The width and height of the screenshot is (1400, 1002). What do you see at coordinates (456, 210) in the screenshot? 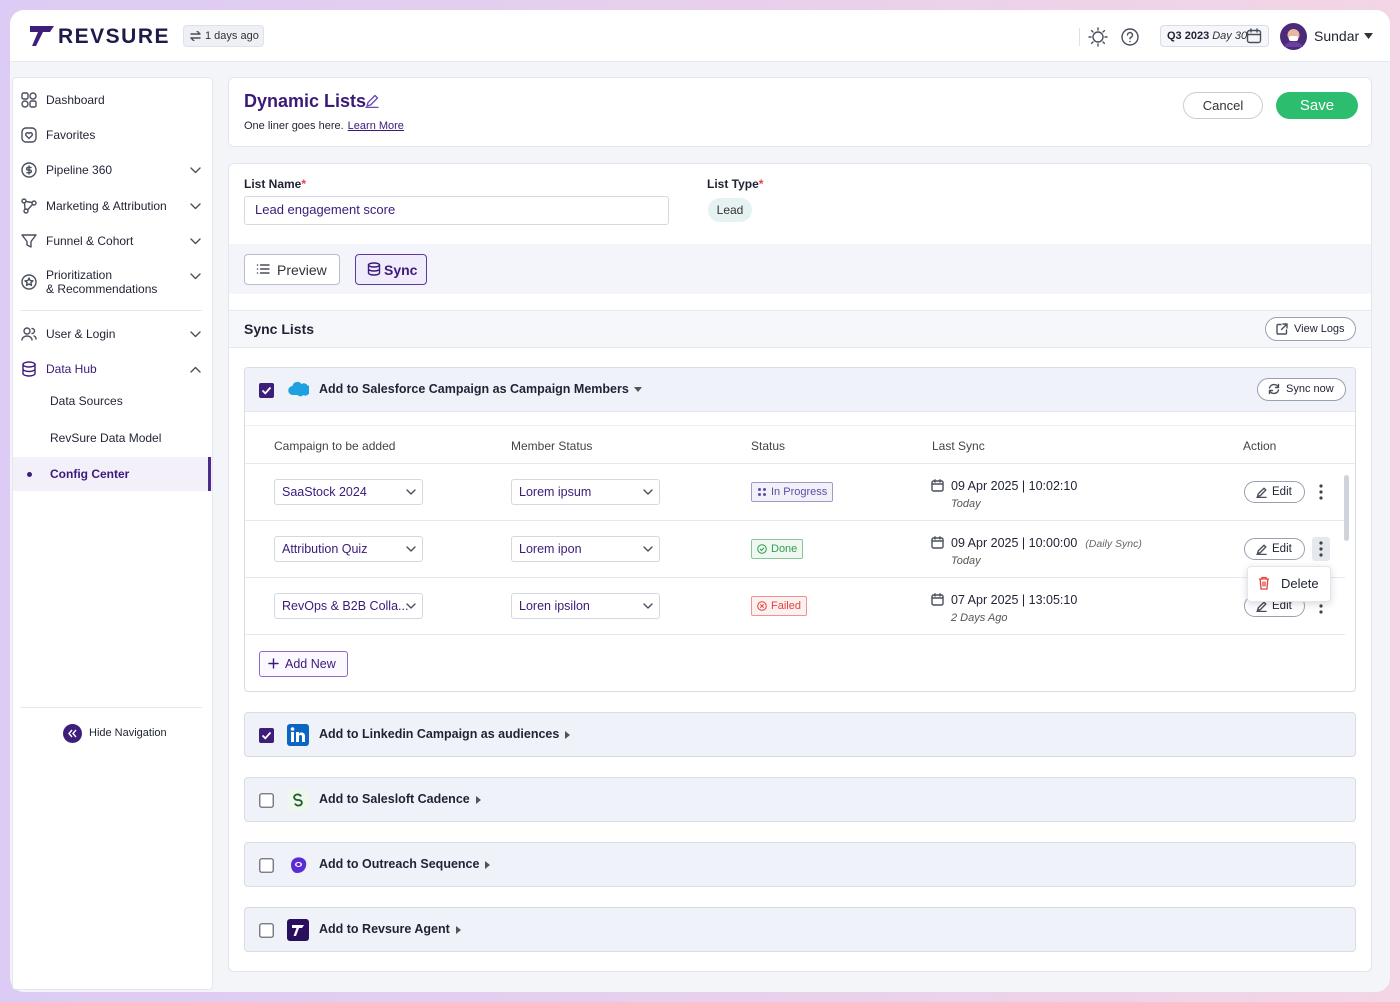
I see `list-name-input` at bounding box center [456, 210].